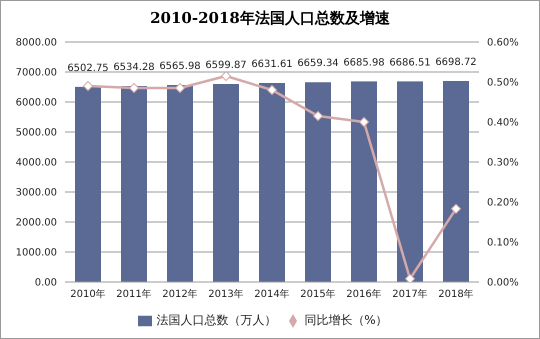 This screenshot has width=540, height=339. Describe the element at coordinates (503, 283) in the screenshot. I see `y2-tick-label: 0.00%` at that location.